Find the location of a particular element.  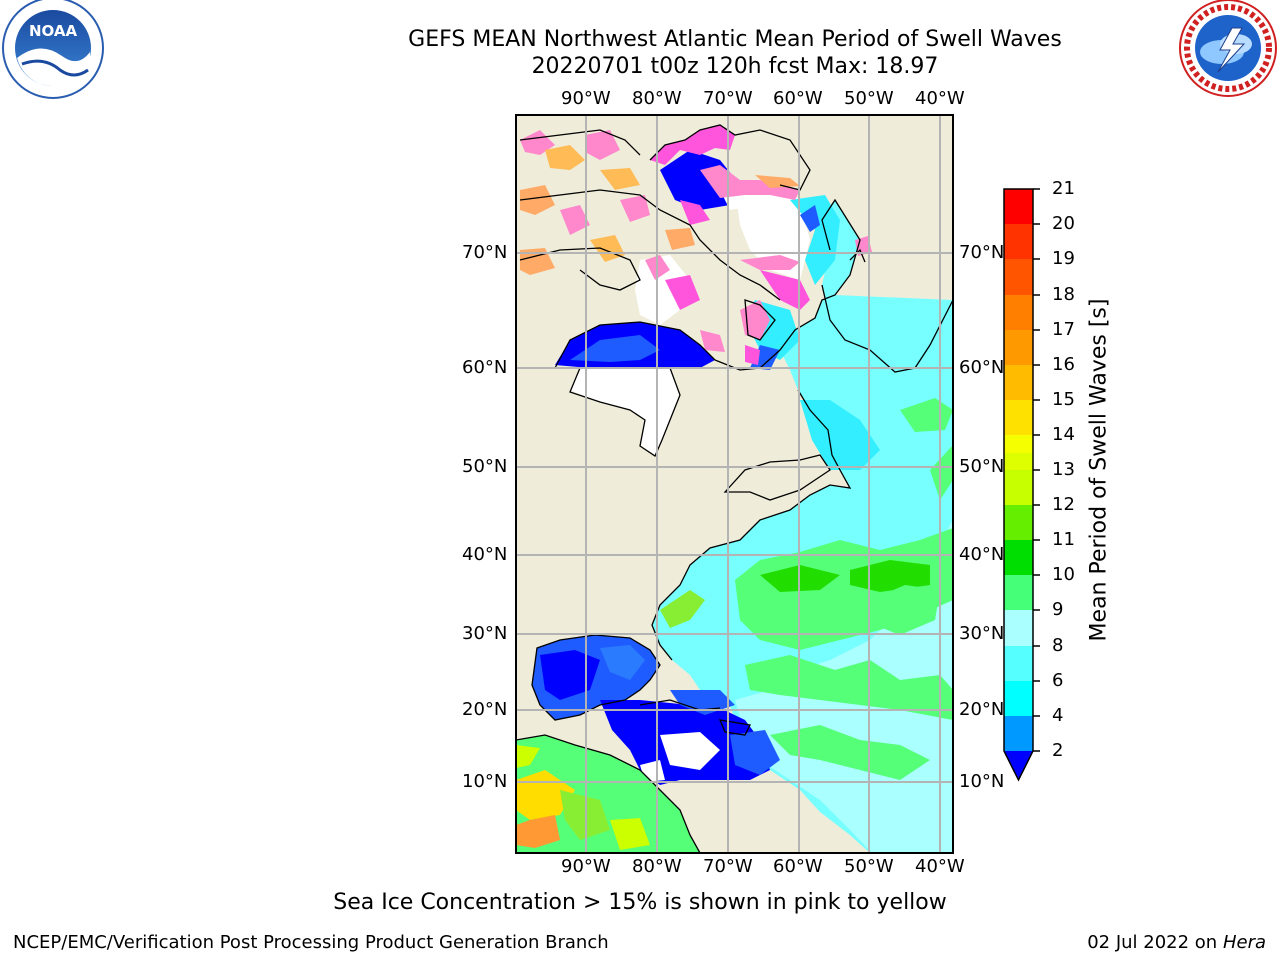

lon-label-bottom: 40°W is located at coordinates (940, 866).